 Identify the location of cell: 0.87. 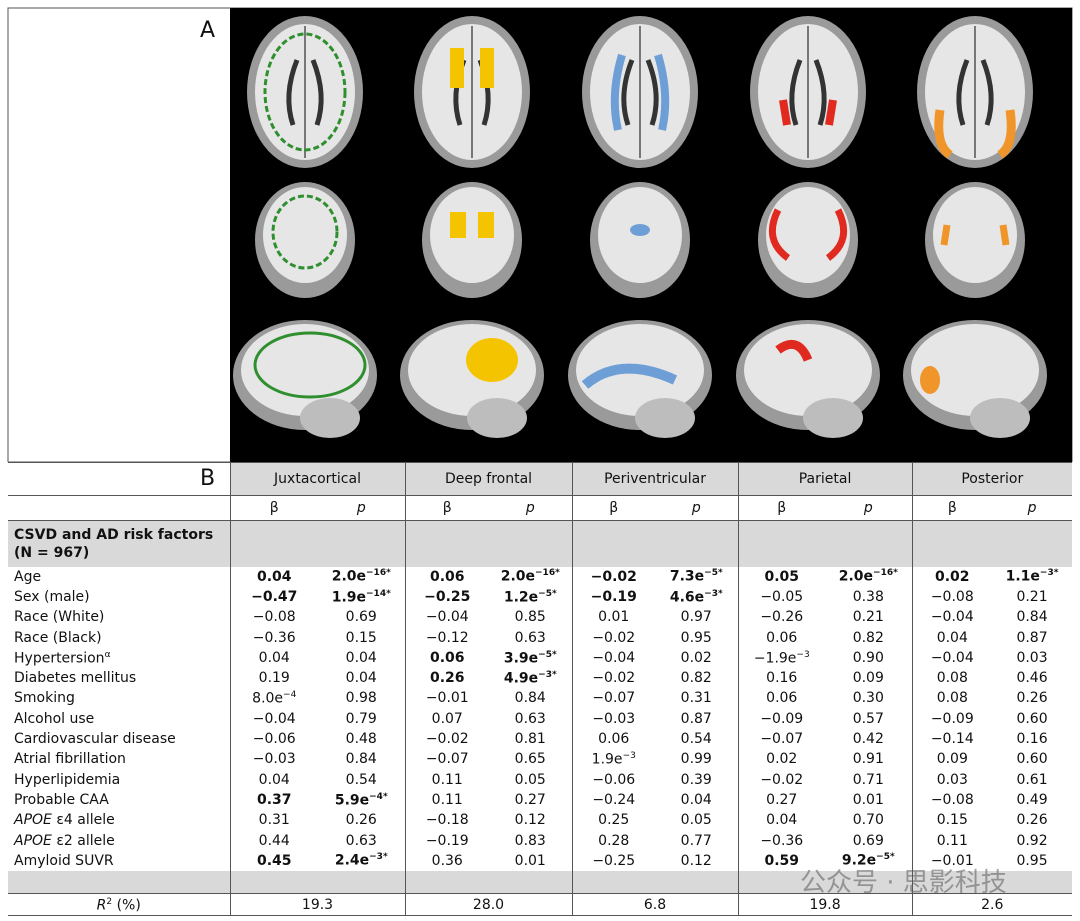
(696, 718).